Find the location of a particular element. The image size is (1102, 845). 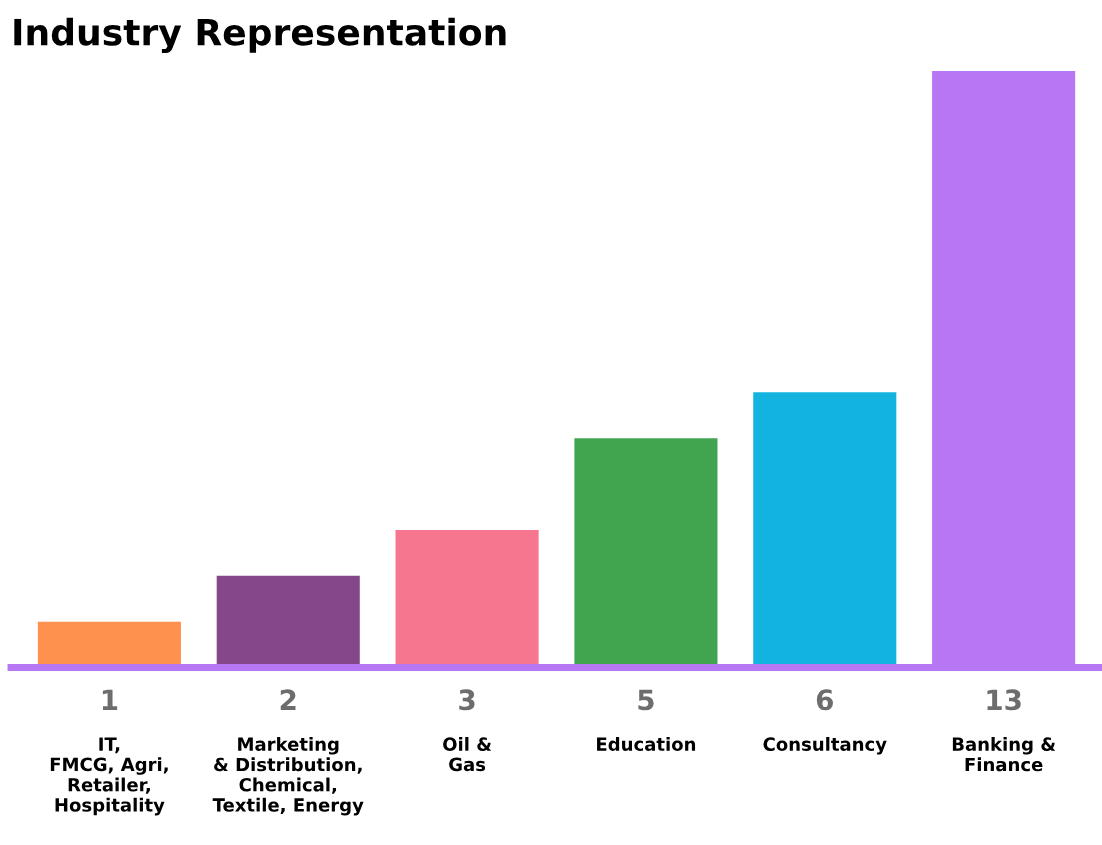

x-tick-label: IT, FMCG, Agri, Retailer, Hospitality is located at coordinates (109, 776).